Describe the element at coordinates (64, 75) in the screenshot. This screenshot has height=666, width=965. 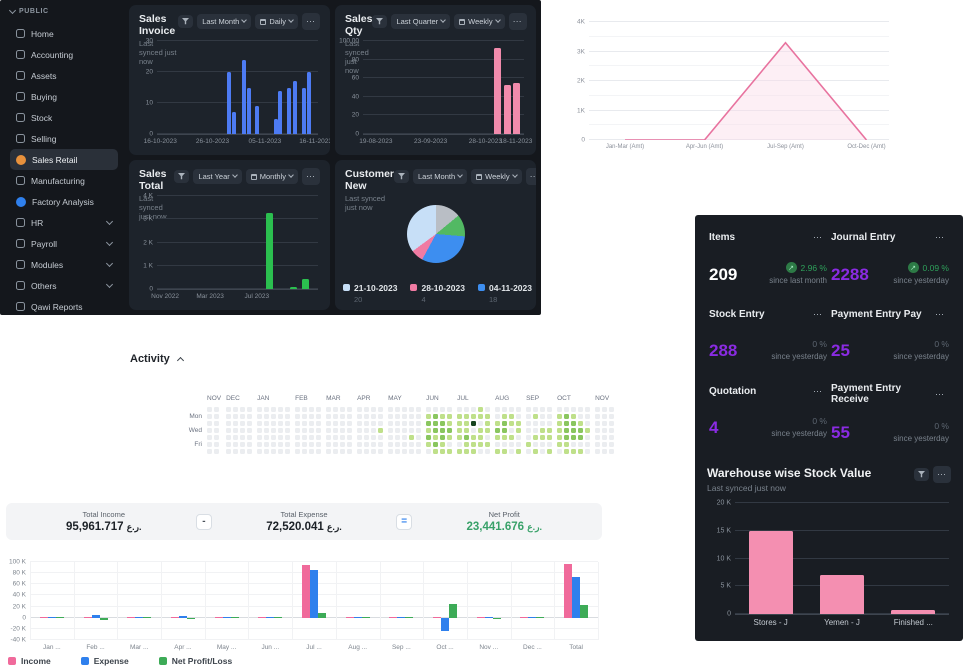
I see `sidebar-item-assets: Assets` at that location.